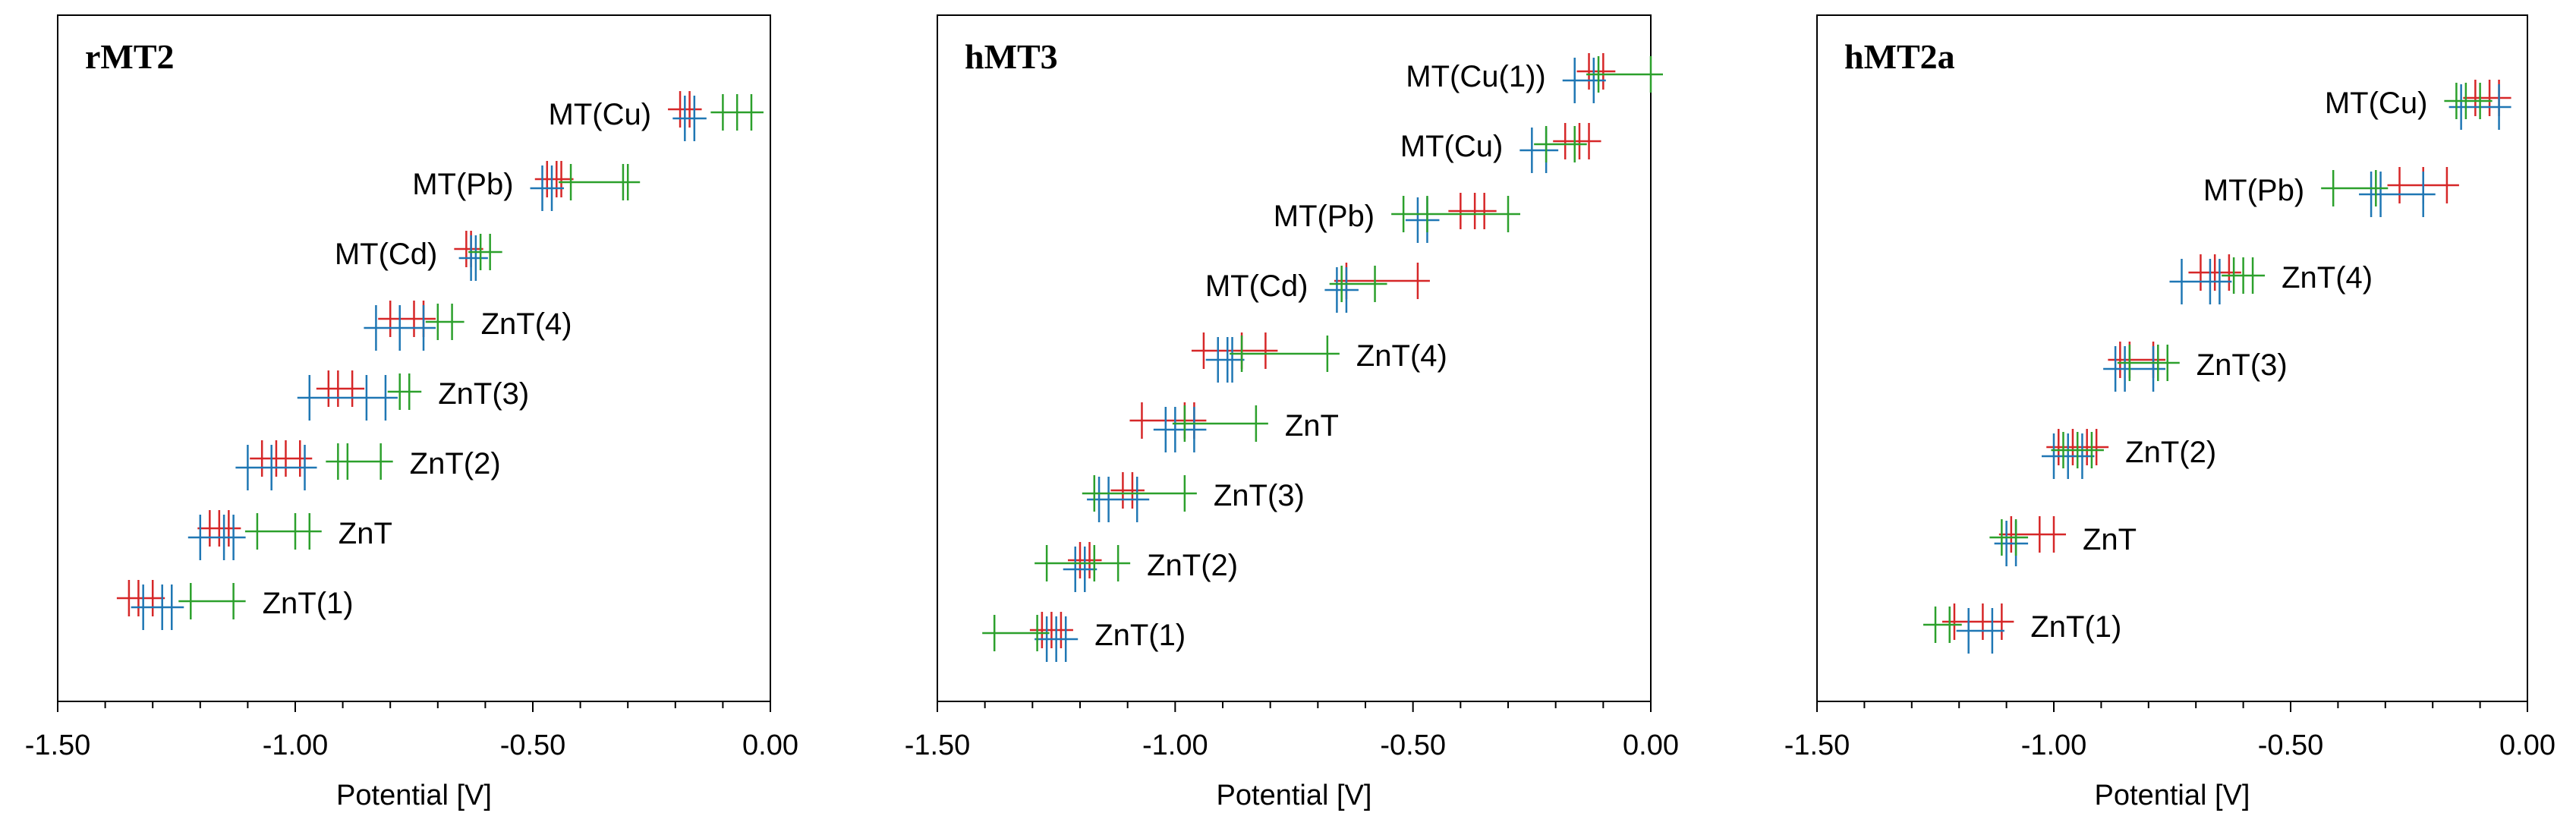 This screenshot has width=2576, height=835. Describe the element at coordinates (1475, 76) in the screenshot. I see `group-label: MT(Cu(1))` at that location.